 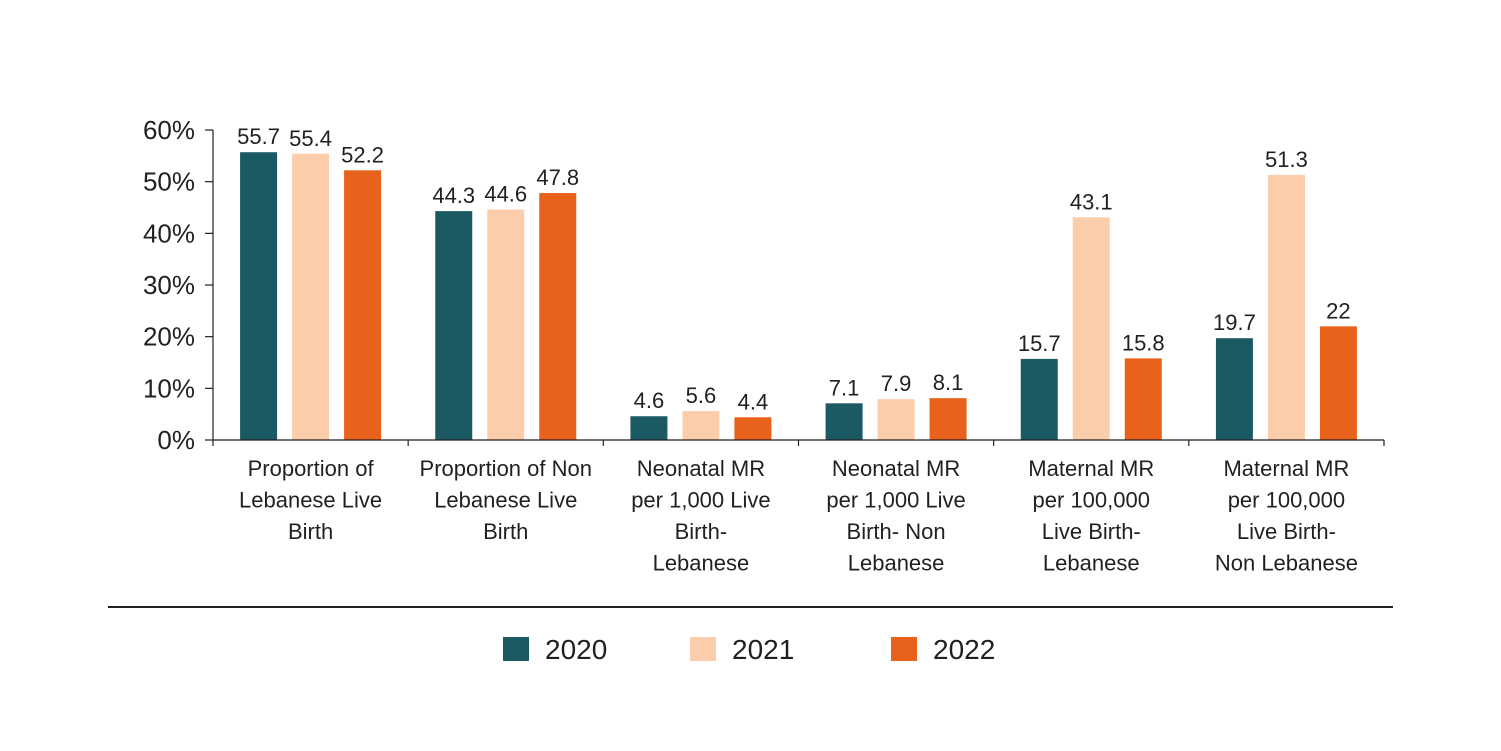 What do you see at coordinates (1039, 343) in the screenshot?
I see `data-label-2020: 15.7` at bounding box center [1039, 343].